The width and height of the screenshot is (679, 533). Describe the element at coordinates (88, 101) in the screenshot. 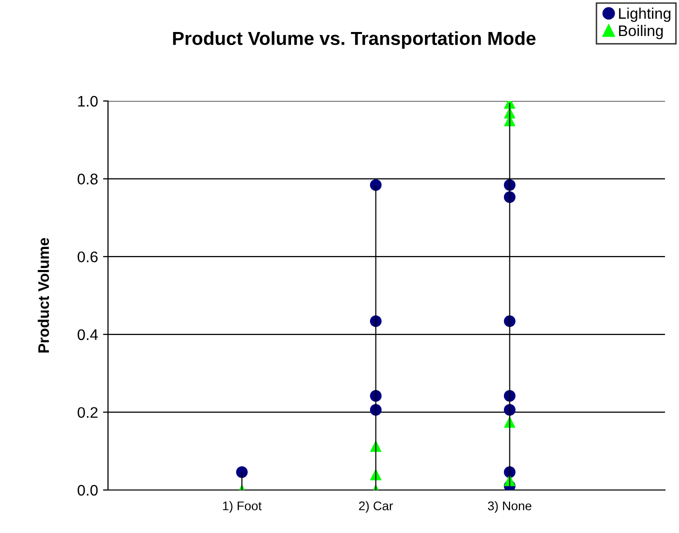

I see `y-tick-label: 1.0` at that location.